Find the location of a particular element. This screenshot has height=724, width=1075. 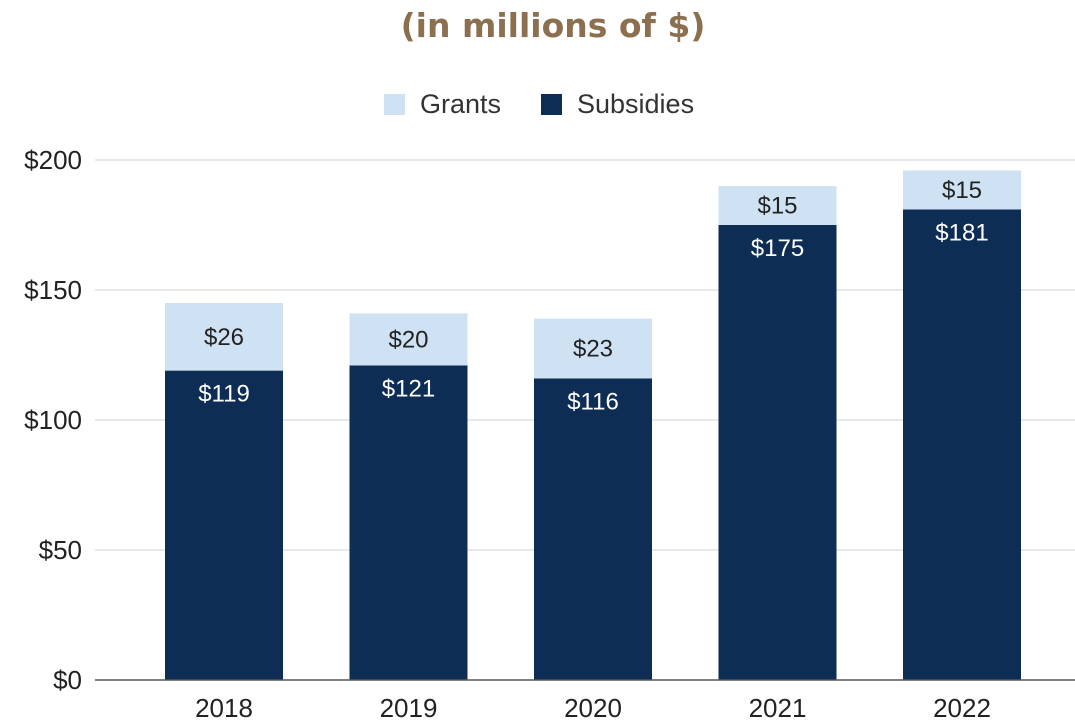

x-tick-label: 2019 is located at coordinates (409, 708).